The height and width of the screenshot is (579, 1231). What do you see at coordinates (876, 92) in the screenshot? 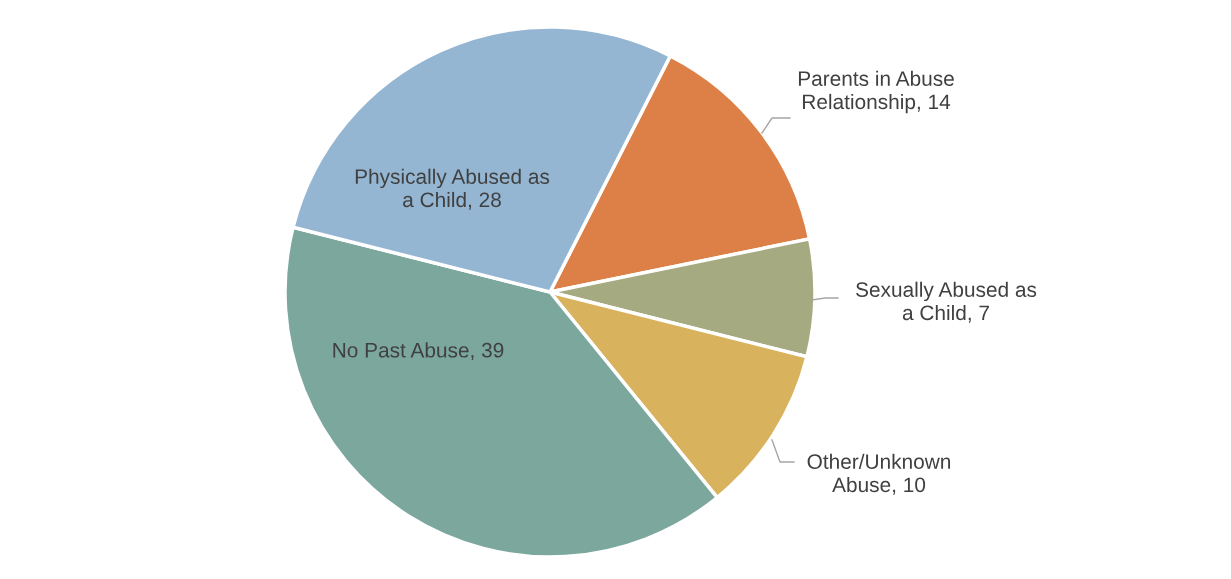
I see `slice-label: Parents in Abuse Relationship, 14` at bounding box center [876, 92].